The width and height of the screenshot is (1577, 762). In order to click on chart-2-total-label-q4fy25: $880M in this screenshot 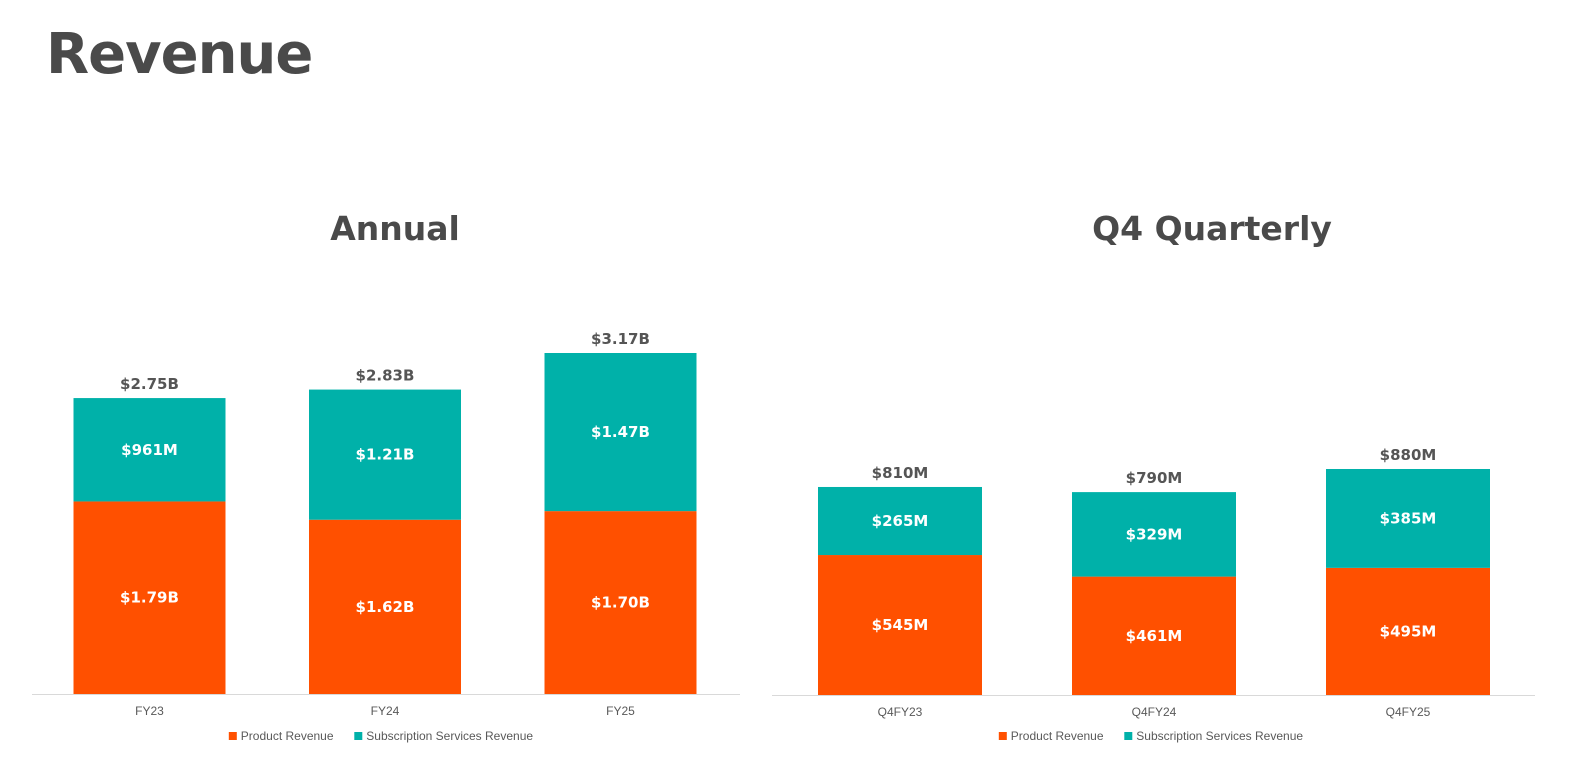, I will do `click(1408, 455)`.